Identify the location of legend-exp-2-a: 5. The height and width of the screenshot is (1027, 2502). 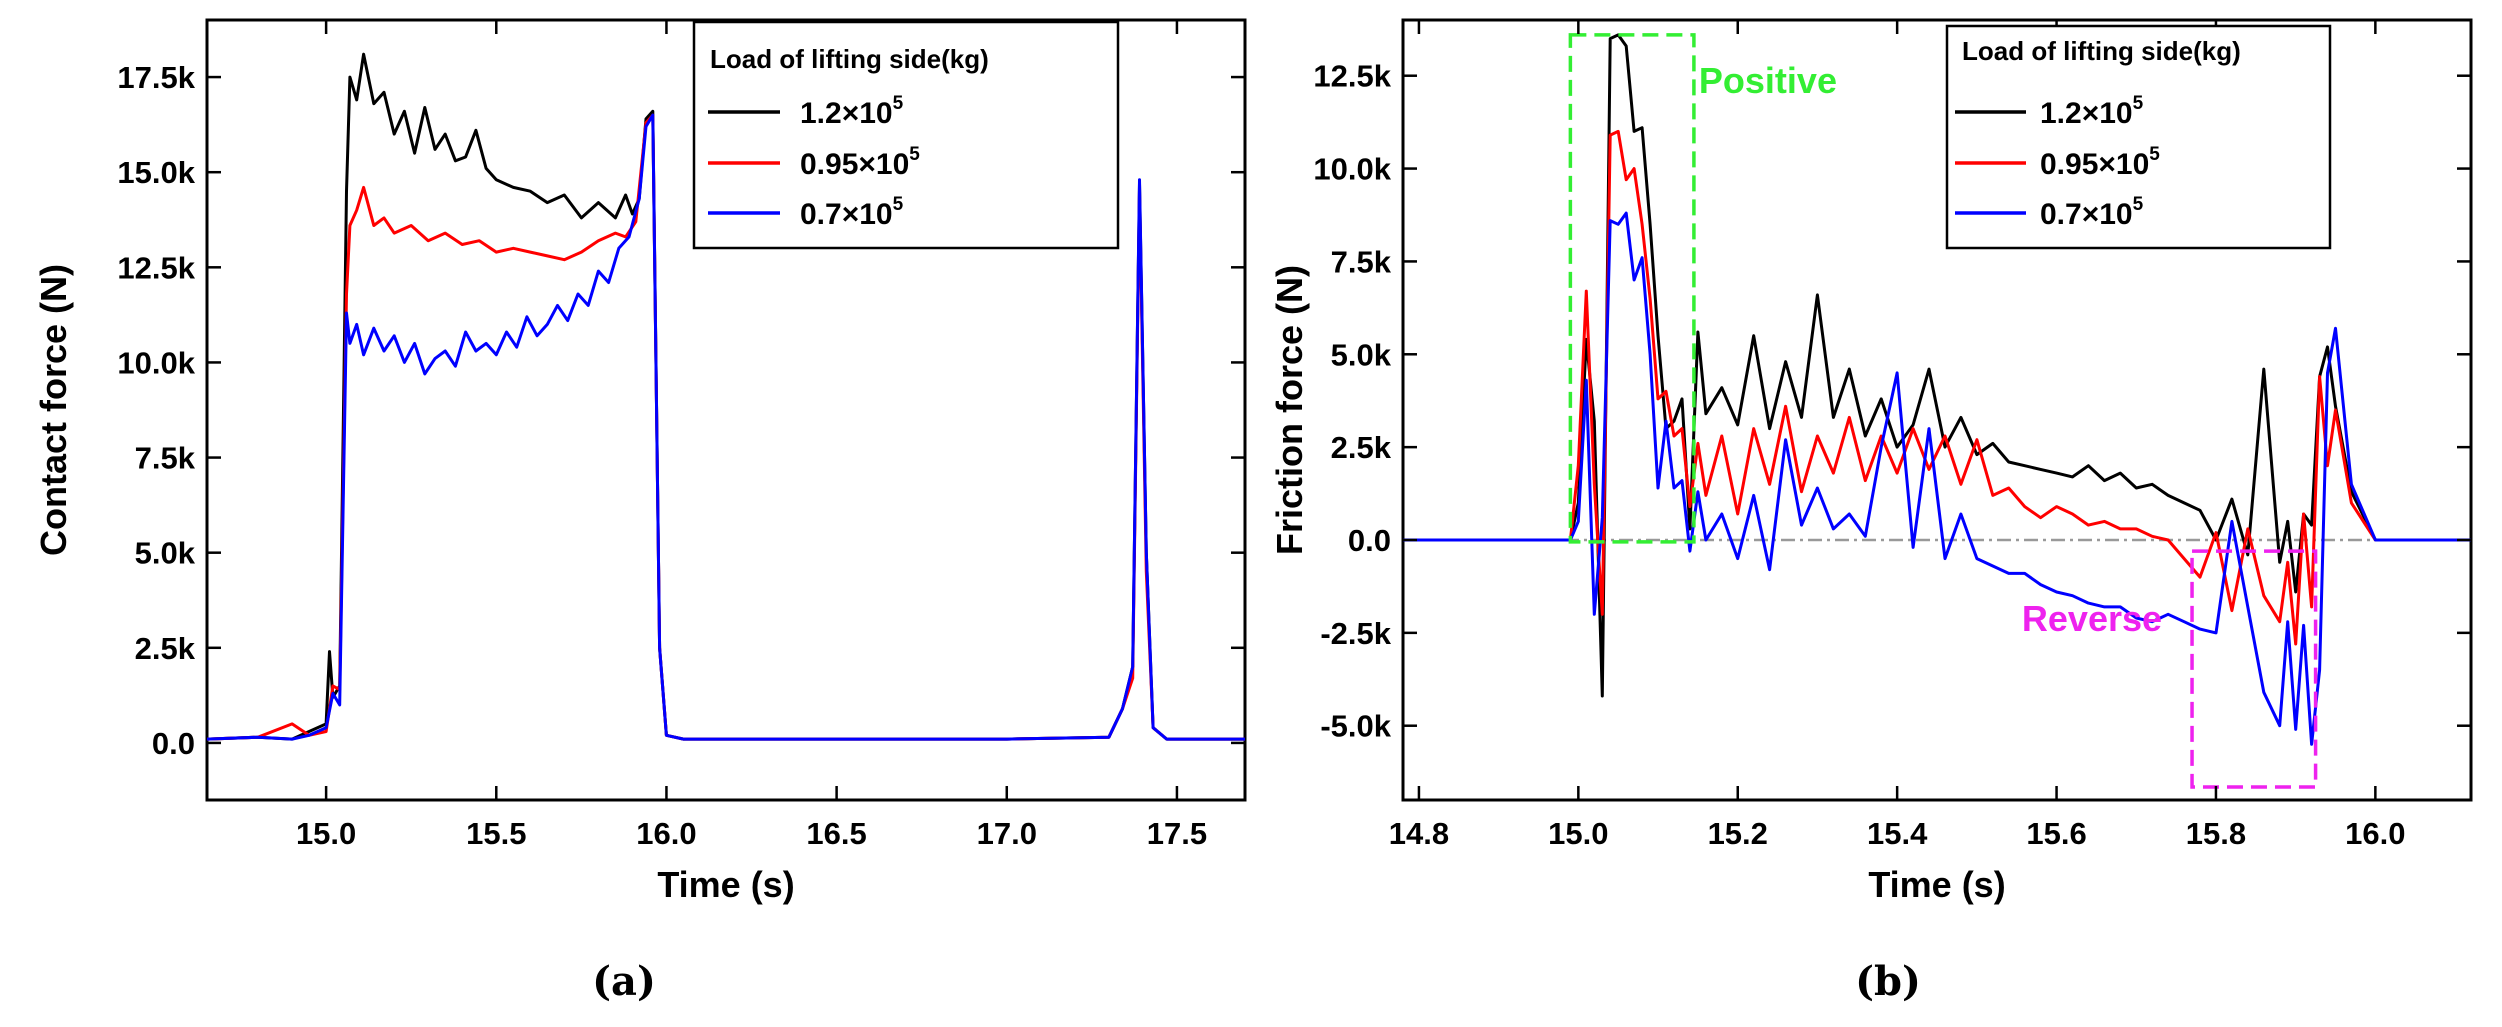
(914, 154).